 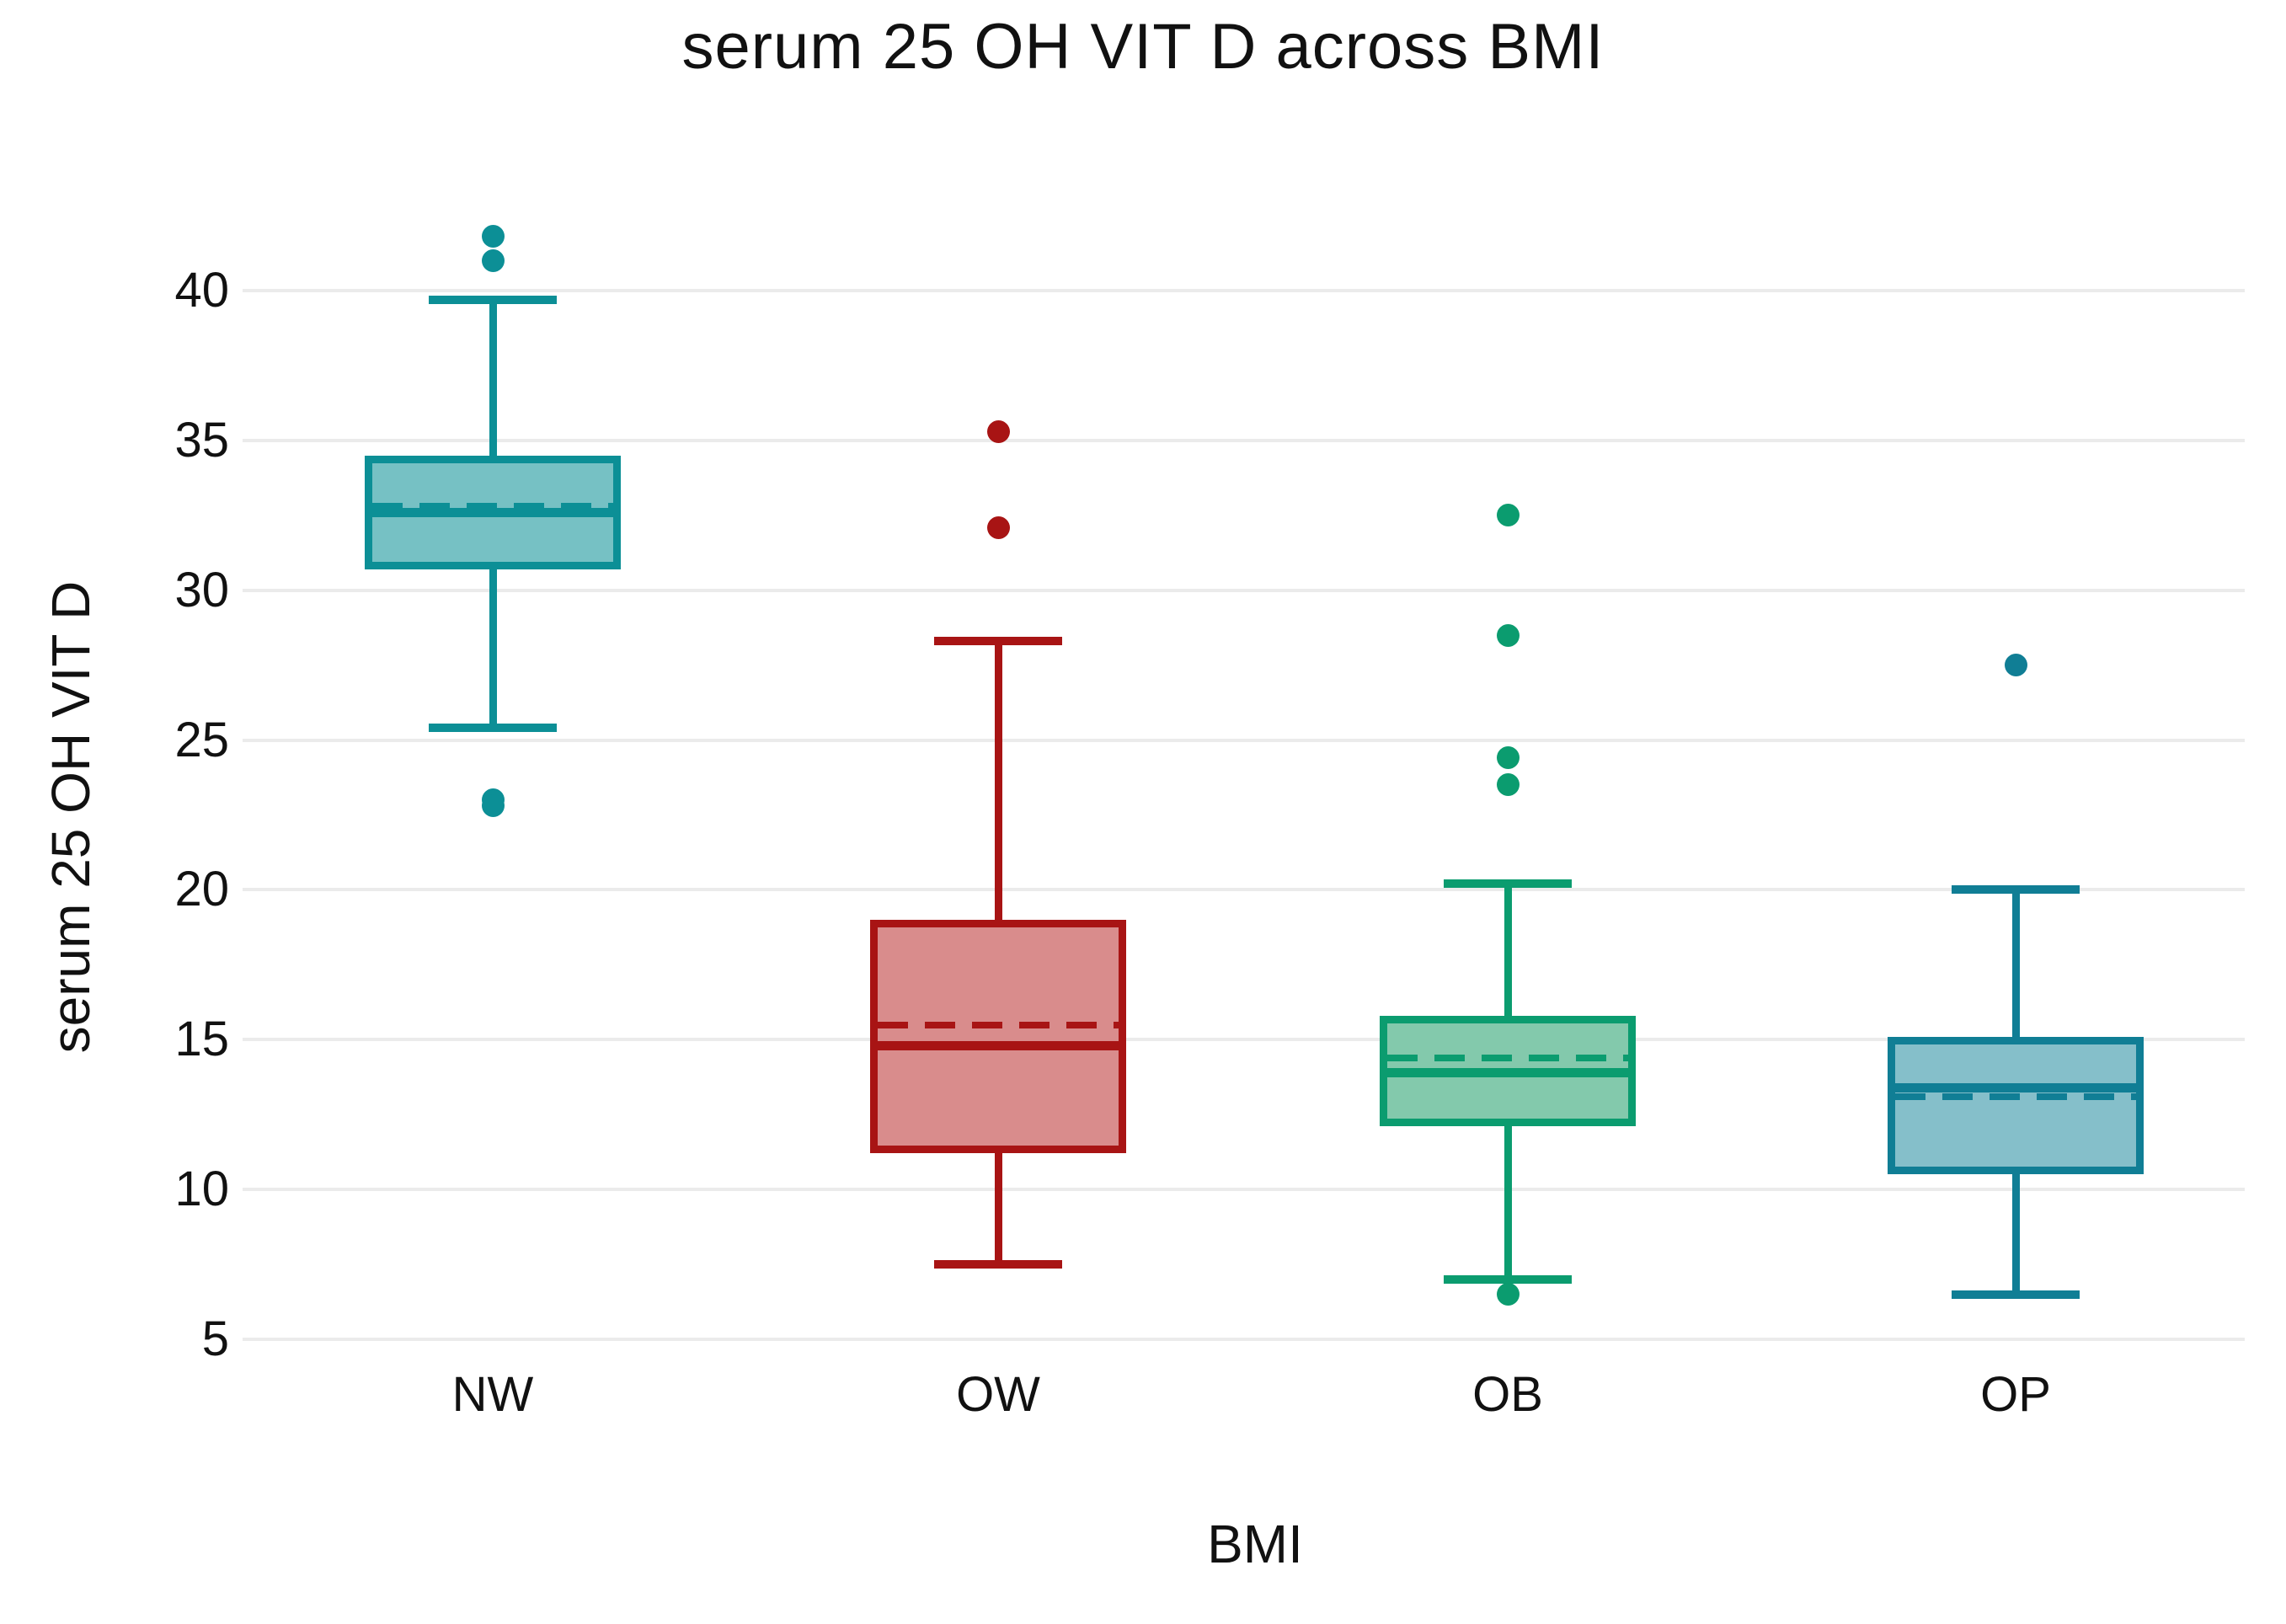 What do you see at coordinates (201, 290) in the screenshot?
I see `y-tick-label: 40` at bounding box center [201, 290].